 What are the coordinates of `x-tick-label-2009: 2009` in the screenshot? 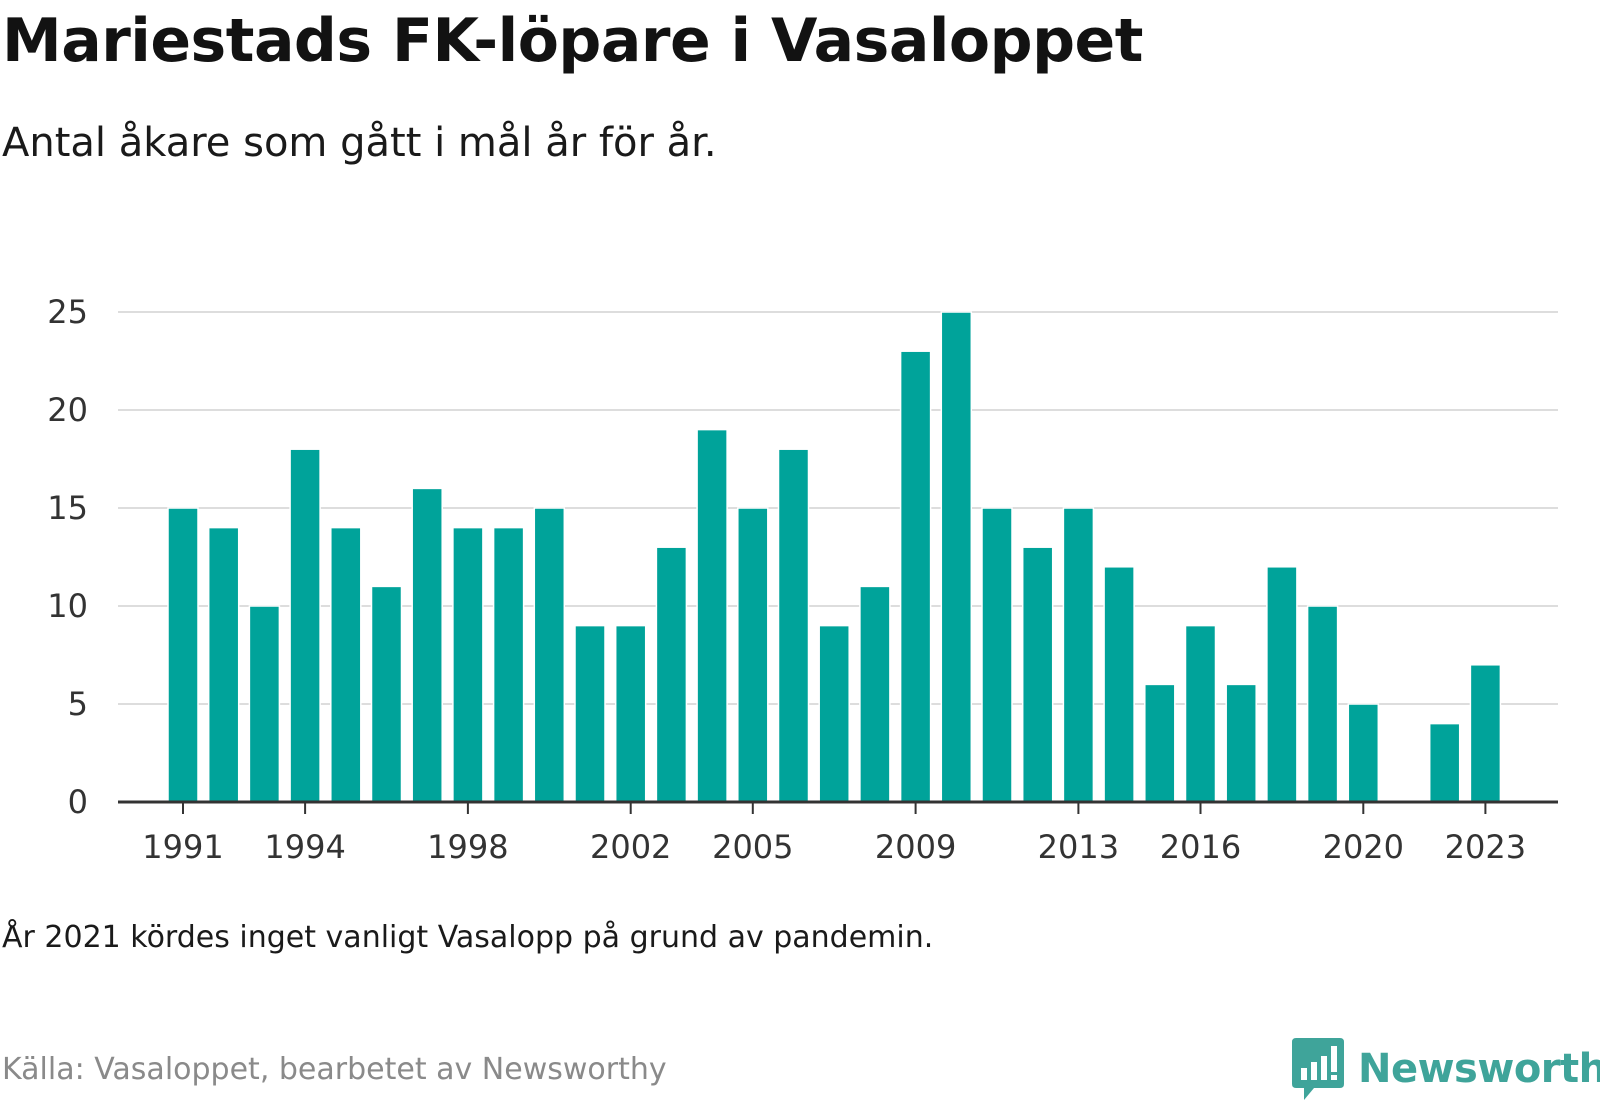 It's located at (915, 847).